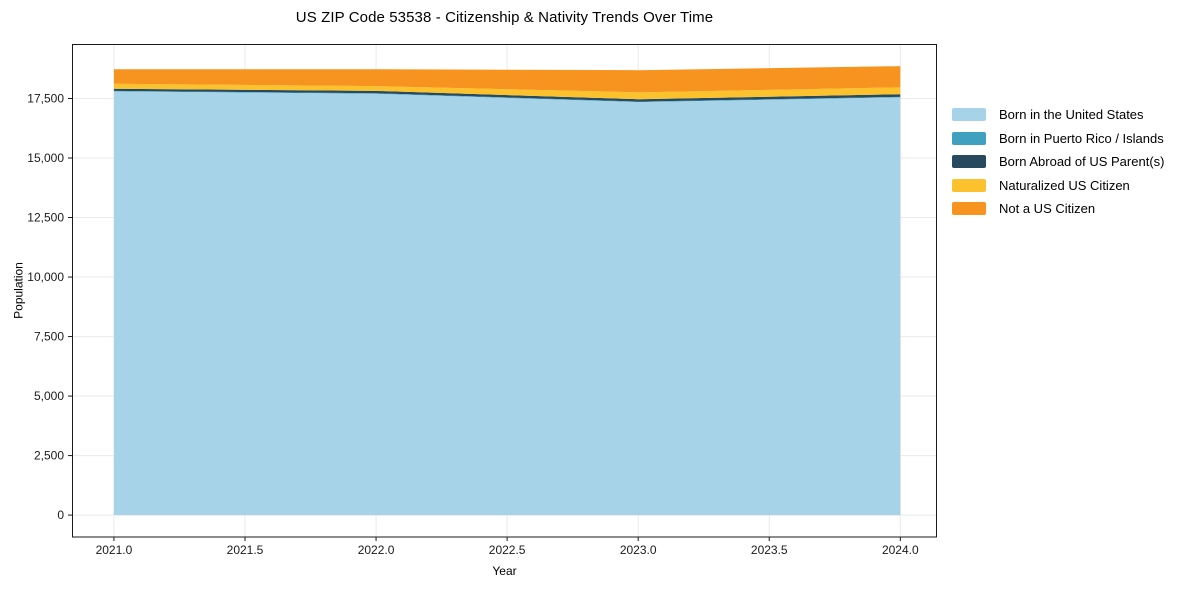  What do you see at coordinates (376, 550) in the screenshot?
I see `x-tick-label: 2022.0` at bounding box center [376, 550].